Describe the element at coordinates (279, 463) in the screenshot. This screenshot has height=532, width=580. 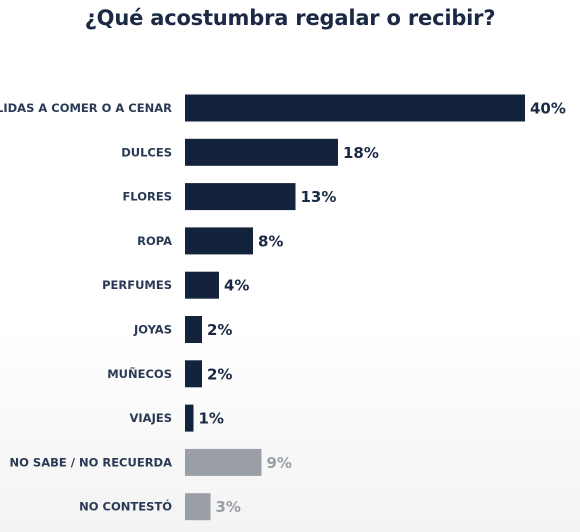
I see `value-label: 9%` at that location.